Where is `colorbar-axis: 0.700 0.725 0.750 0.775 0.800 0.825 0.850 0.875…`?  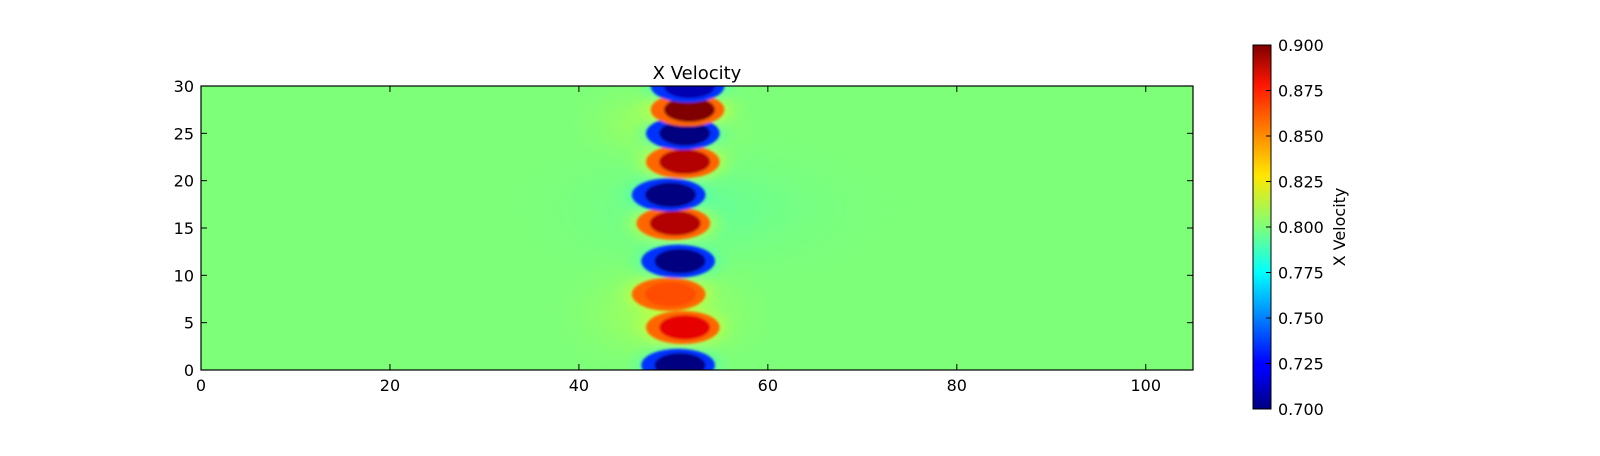
colorbar-axis: 0.700 0.725 0.750 0.775 0.800 0.825 0.850 0.875… is located at coordinates (1295, 227).